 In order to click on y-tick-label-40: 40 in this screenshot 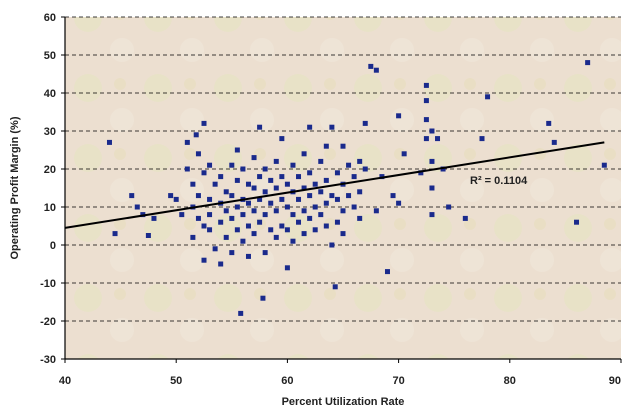, I will do `click(50, 94)`.